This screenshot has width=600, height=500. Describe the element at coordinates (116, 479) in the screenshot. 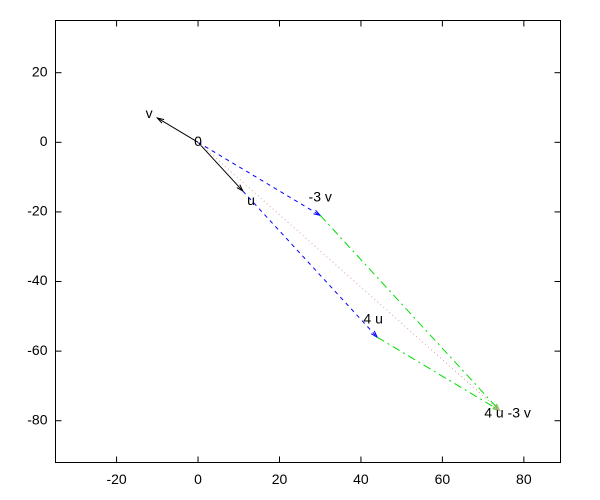

I see `x-tick-label: -20` at that location.